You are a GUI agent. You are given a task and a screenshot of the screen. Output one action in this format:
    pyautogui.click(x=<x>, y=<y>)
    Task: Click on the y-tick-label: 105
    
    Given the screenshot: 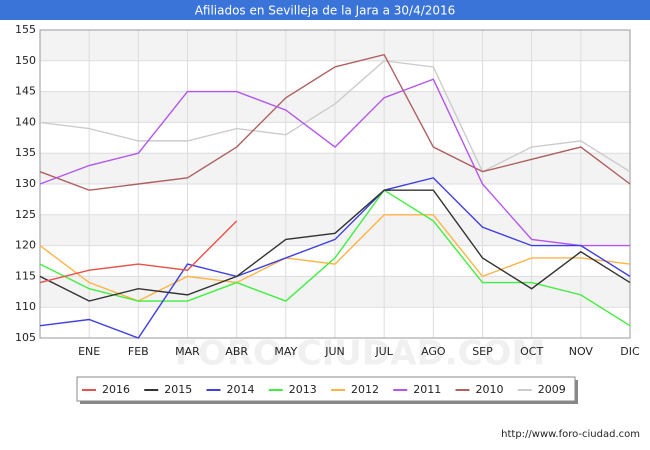 What is the action you would take?
    pyautogui.click(x=25, y=337)
    